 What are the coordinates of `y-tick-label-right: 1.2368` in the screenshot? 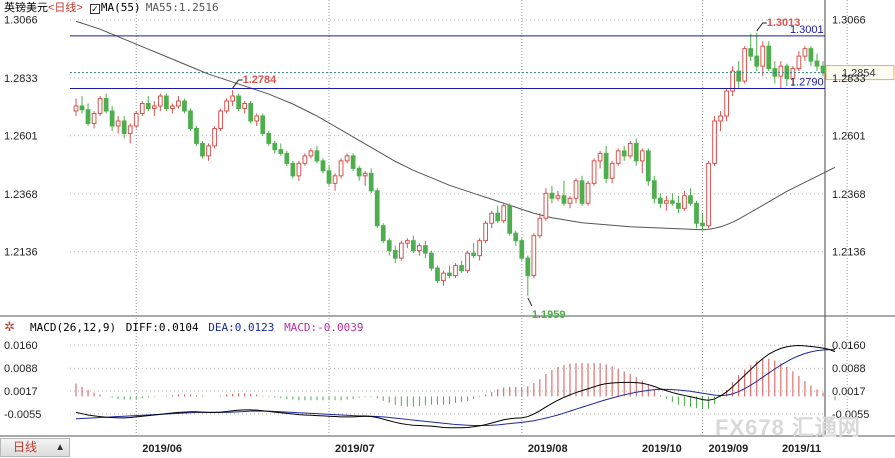 It's located at (849, 195).